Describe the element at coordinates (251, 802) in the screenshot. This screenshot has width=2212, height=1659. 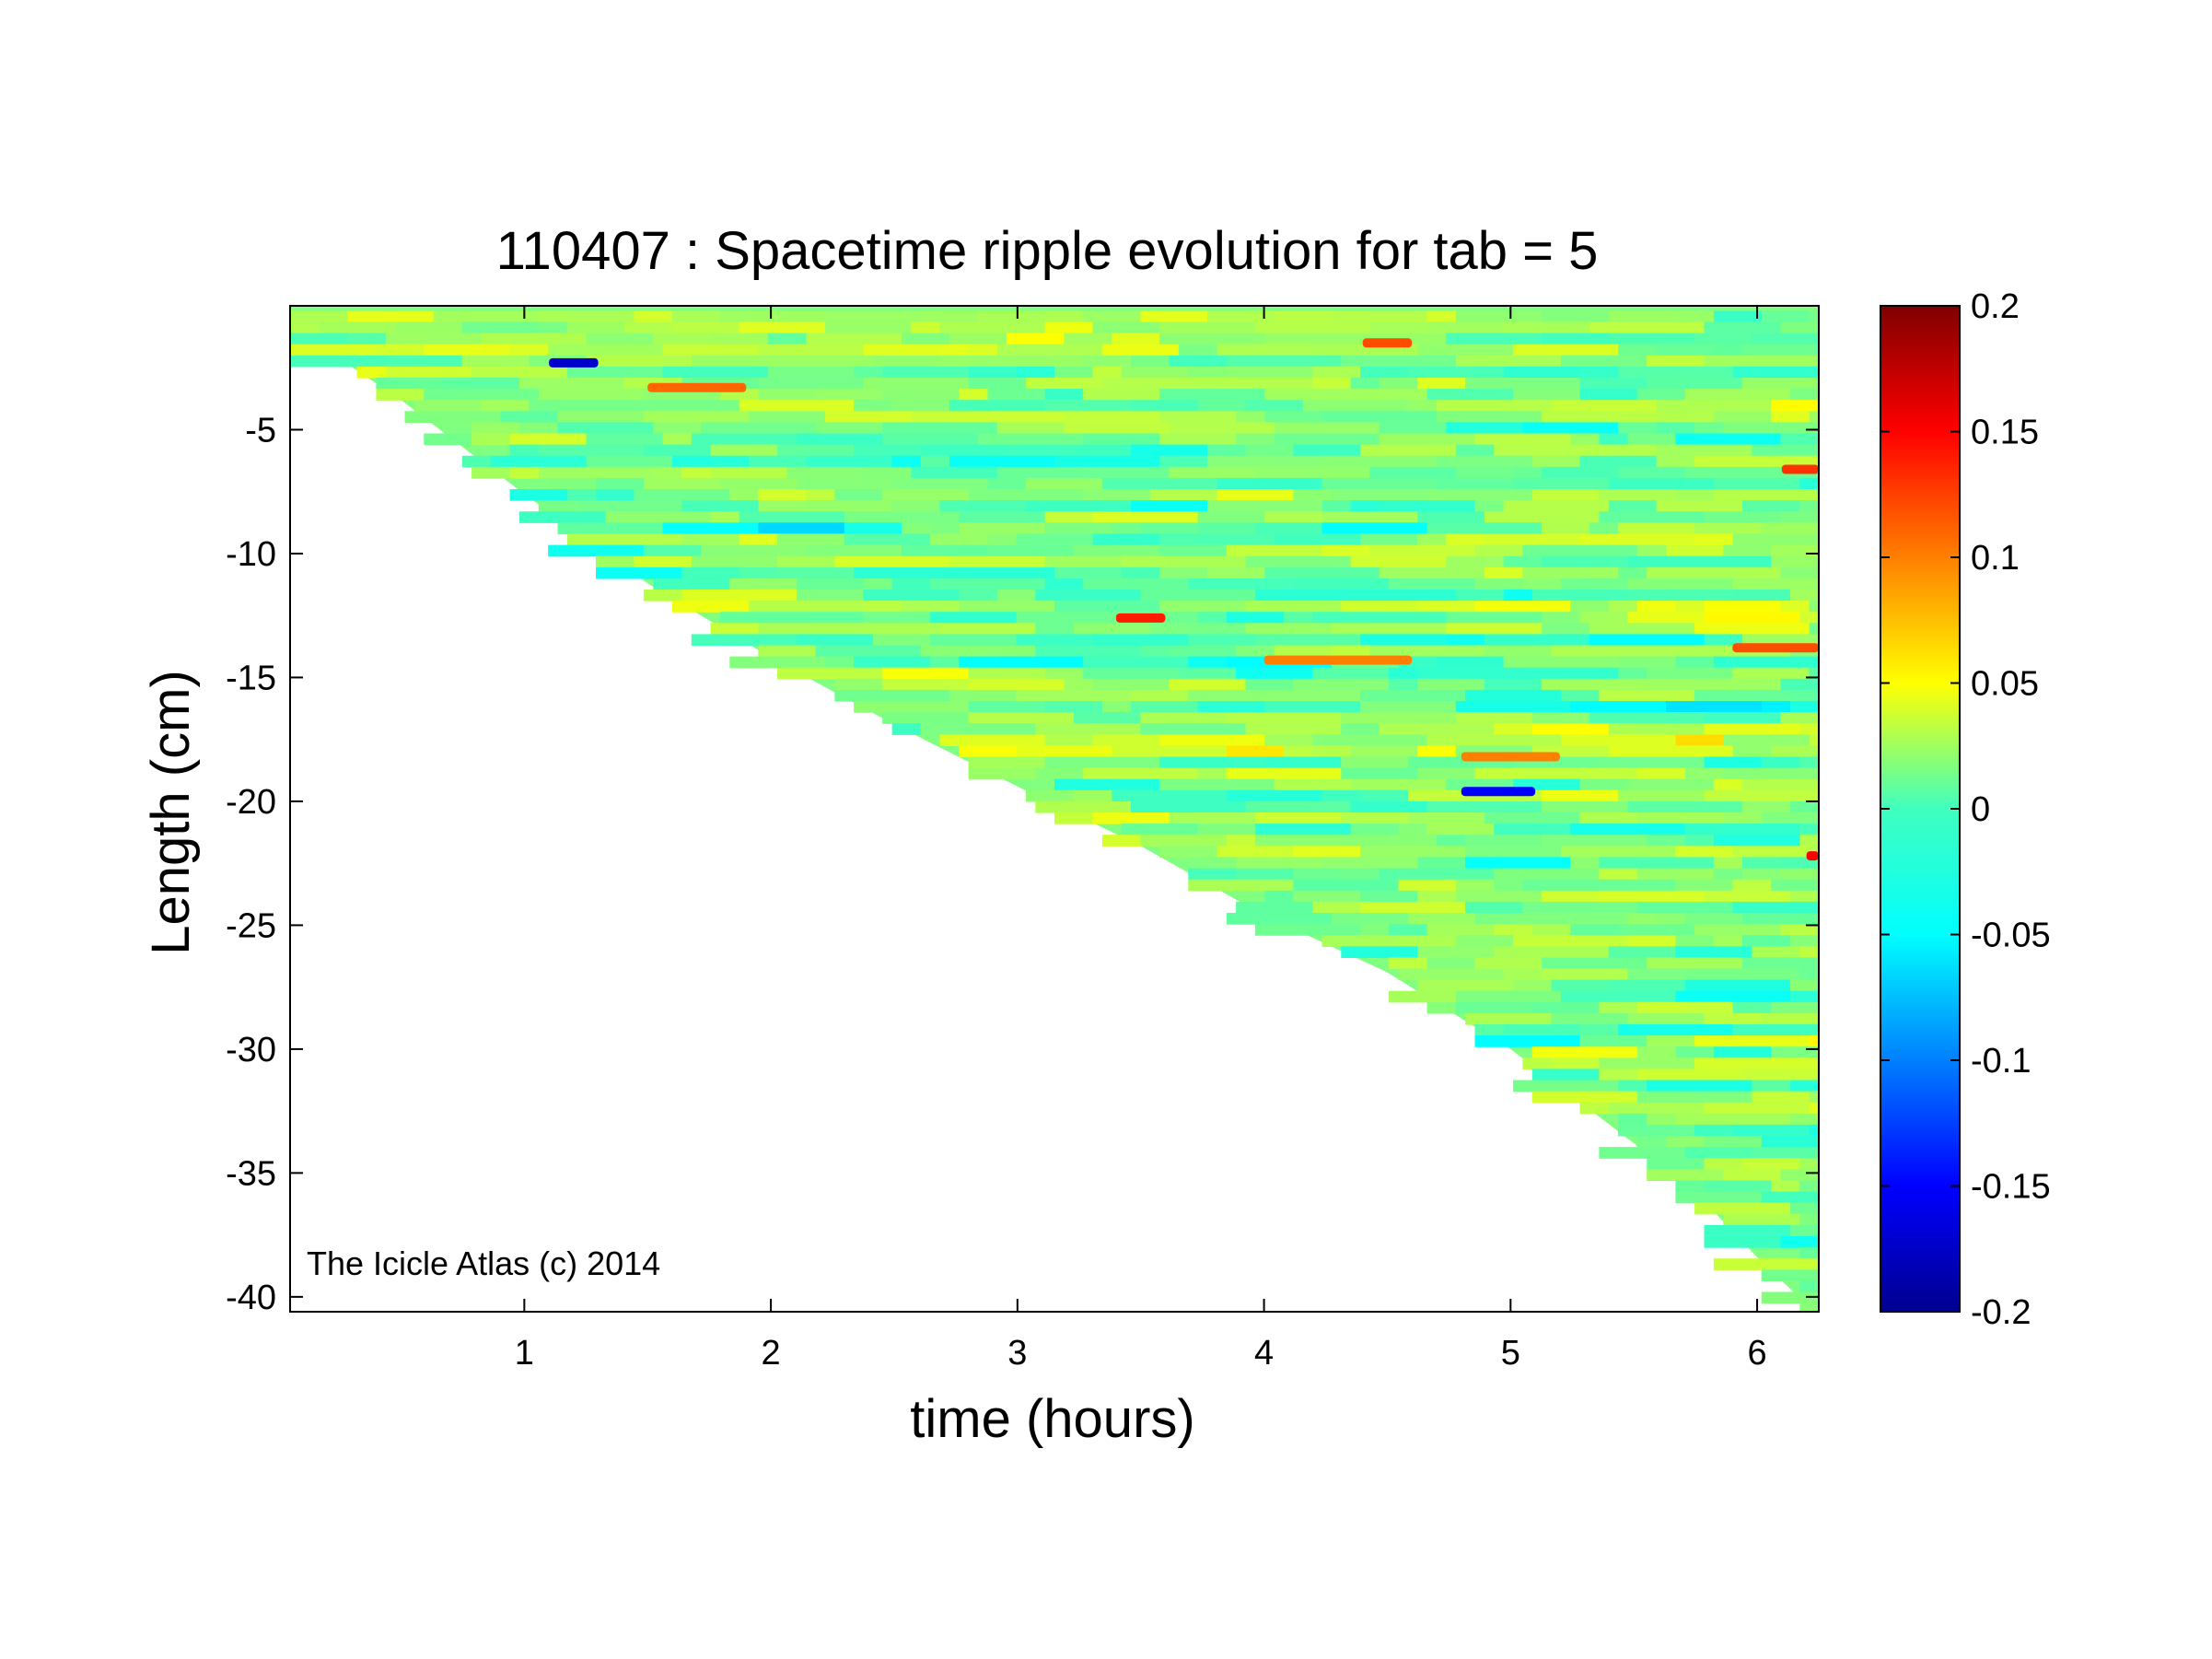
I see `y-tick-label: -20` at that location.